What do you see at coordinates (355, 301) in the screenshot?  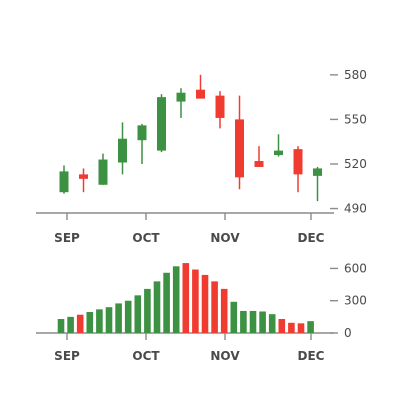 I see `volume-y-tick-label: 300` at bounding box center [355, 301].